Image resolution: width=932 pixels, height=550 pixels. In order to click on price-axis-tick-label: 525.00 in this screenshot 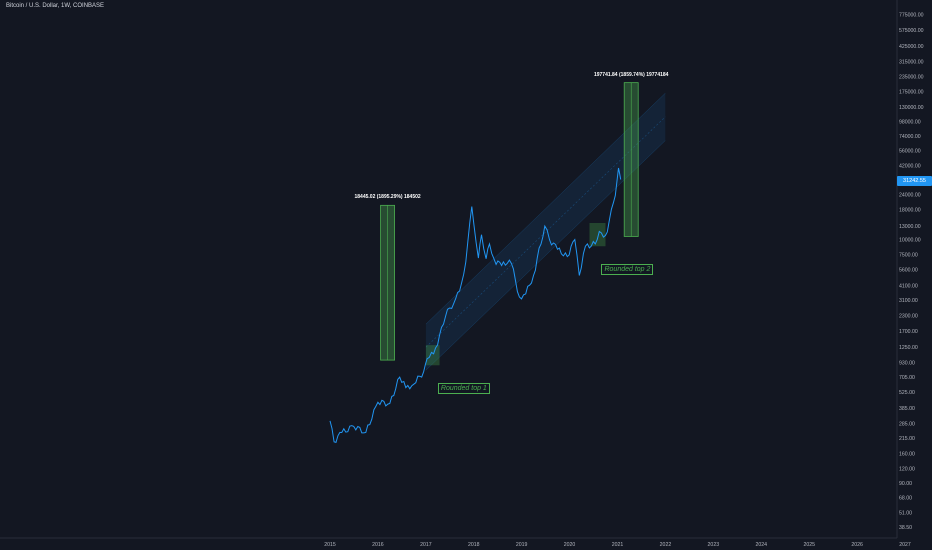, I will do `click(907, 393)`.